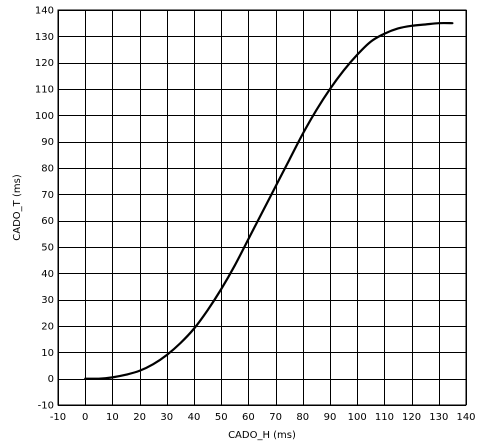  What do you see at coordinates (51, 379) in the screenshot?
I see `y-tick-label: 0` at bounding box center [51, 379].